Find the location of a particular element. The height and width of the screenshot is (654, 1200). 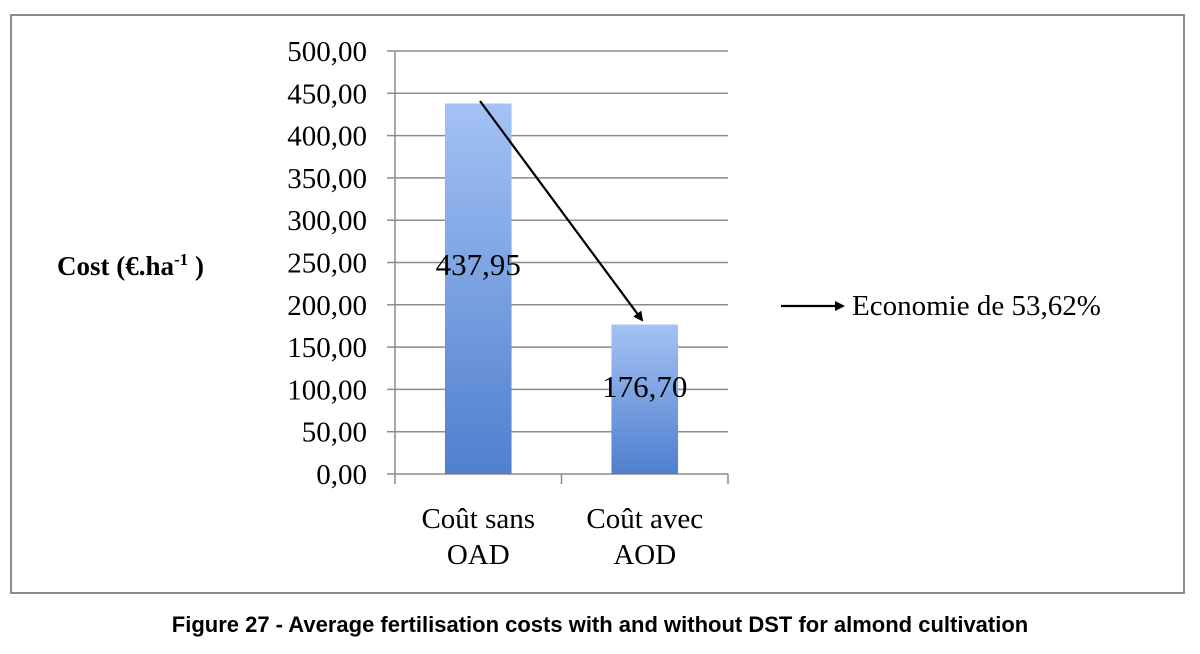

x-category-label: Coût sans is located at coordinates (478, 519).